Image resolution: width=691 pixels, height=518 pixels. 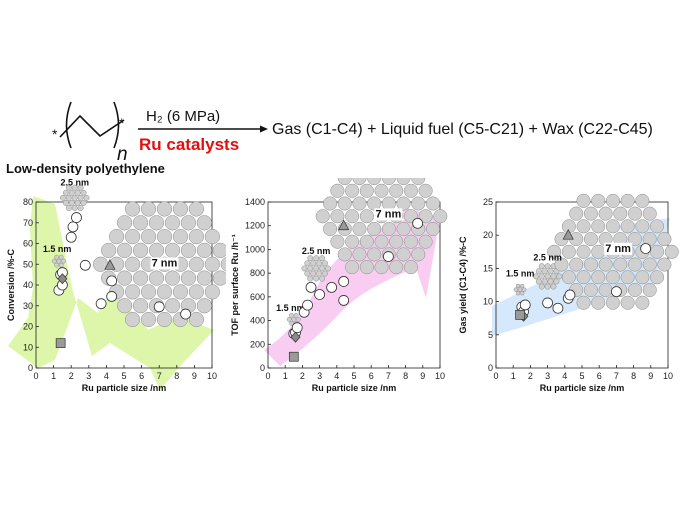 What do you see at coordinates (354, 388) in the screenshot?
I see `x-axis-title: Ru particle size /nm` at bounding box center [354, 388].